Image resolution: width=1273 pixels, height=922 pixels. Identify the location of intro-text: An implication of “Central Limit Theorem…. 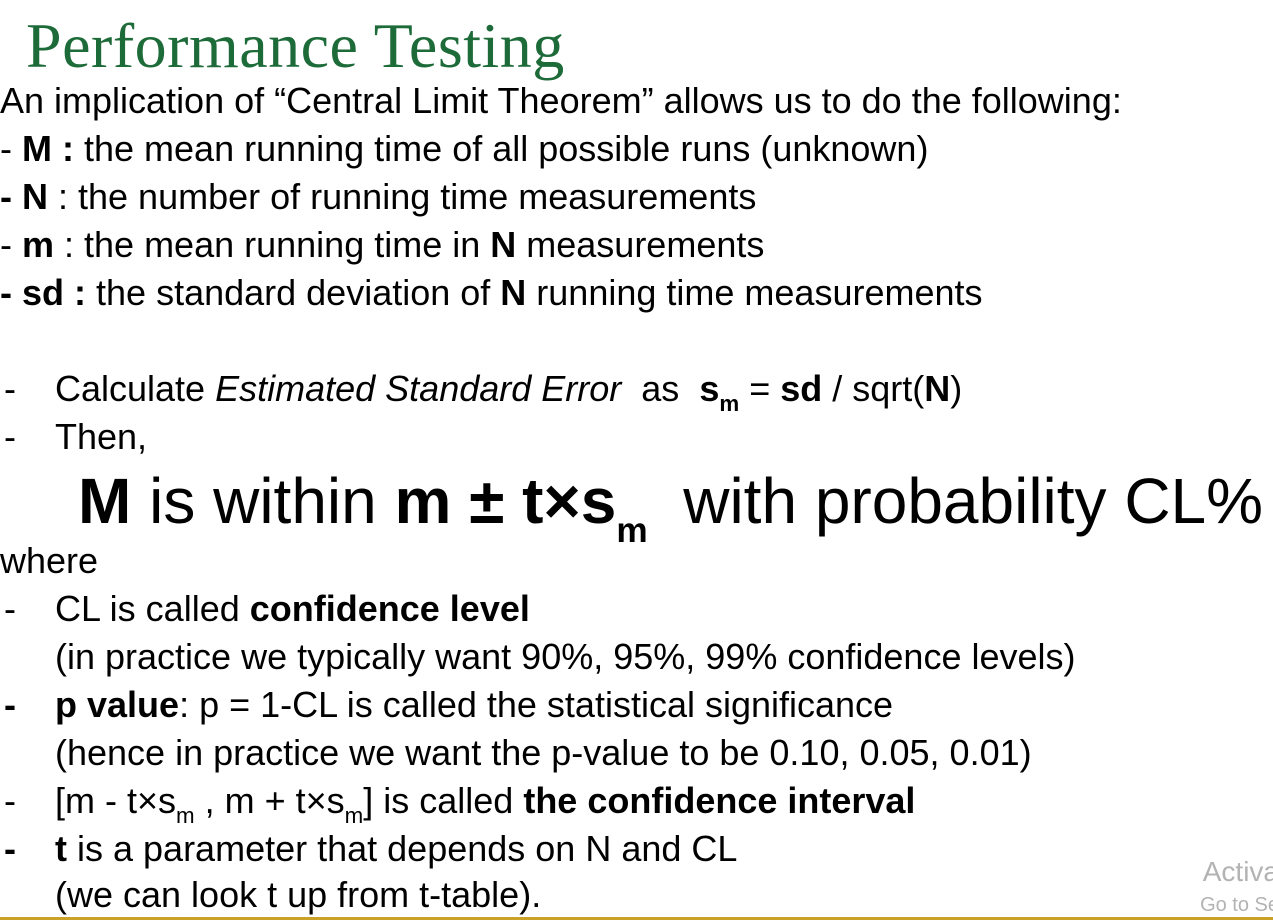
(561, 100).